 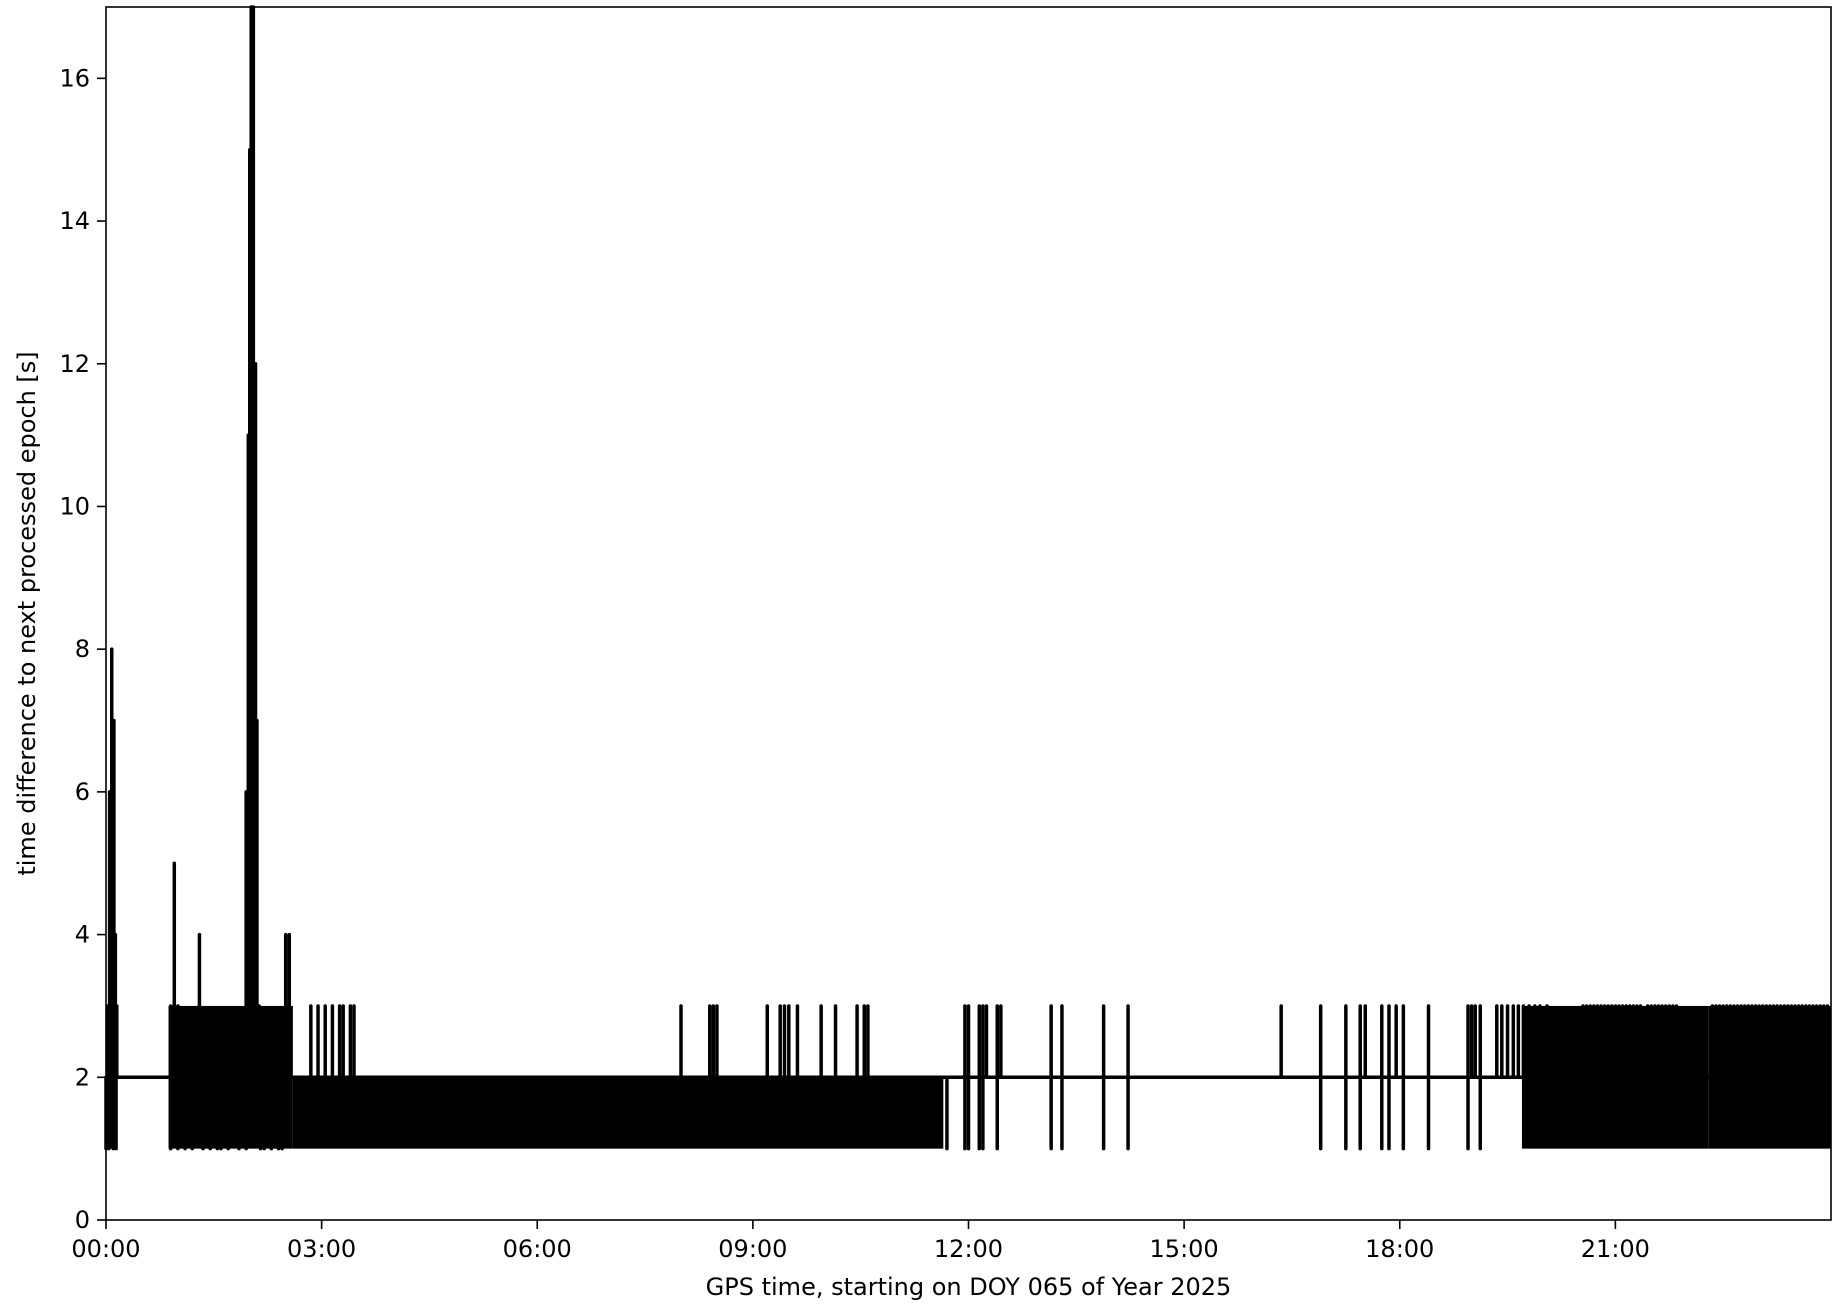 I want to click on x-tick-label: 18:00, so click(x=1399, y=1249).